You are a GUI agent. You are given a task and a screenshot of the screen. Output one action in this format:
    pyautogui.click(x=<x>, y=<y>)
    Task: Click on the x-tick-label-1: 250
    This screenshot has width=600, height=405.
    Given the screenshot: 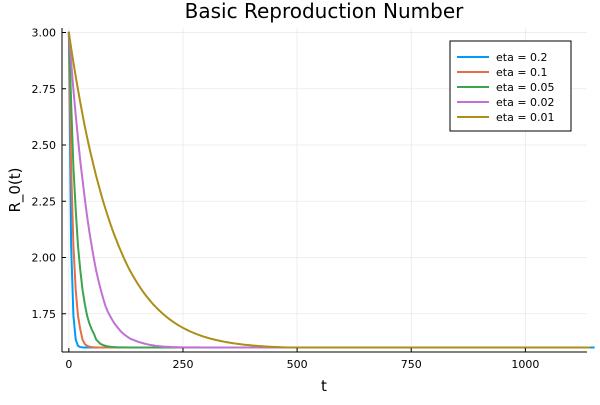 What is the action you would take?
    pyautogui.click(x=182, y=364)
    